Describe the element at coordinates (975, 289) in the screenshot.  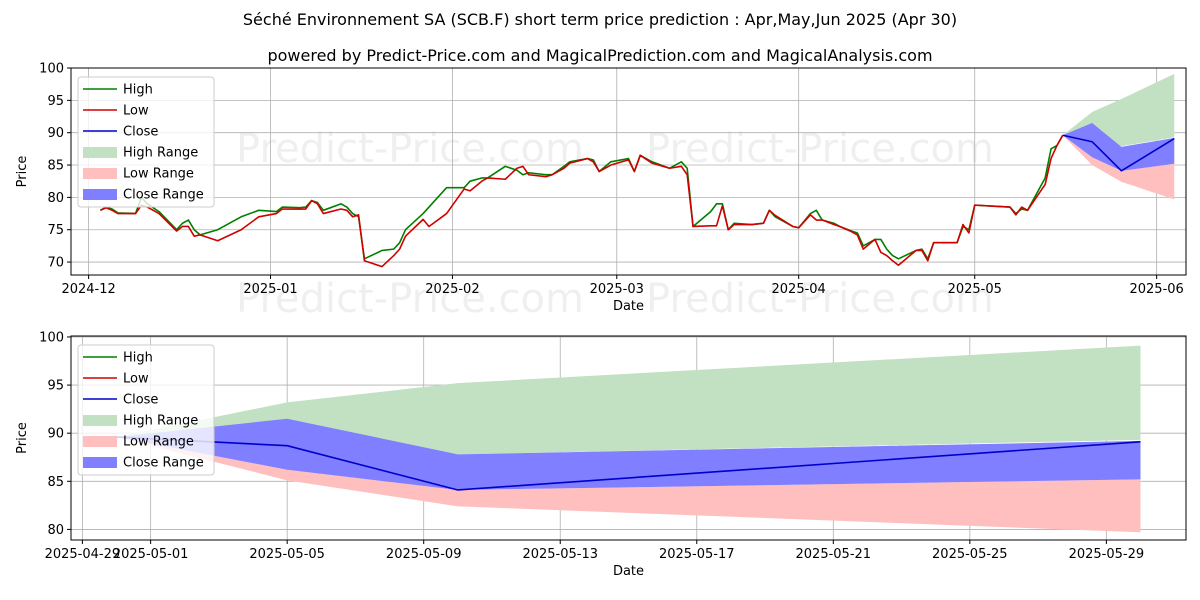
I see `x-tick-label: 2025-05` at that location.